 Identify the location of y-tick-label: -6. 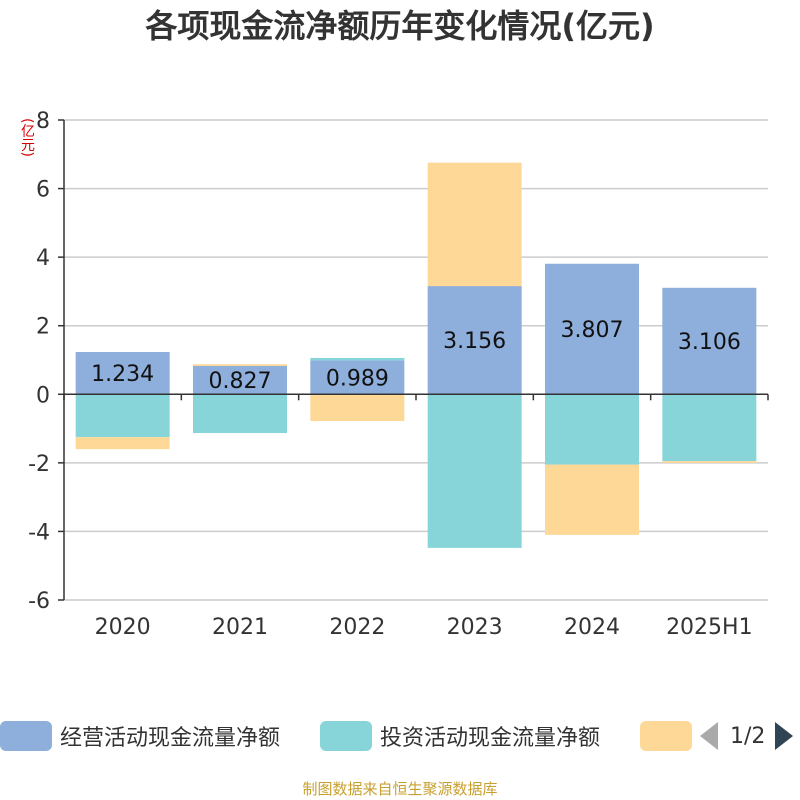
(39, 601).